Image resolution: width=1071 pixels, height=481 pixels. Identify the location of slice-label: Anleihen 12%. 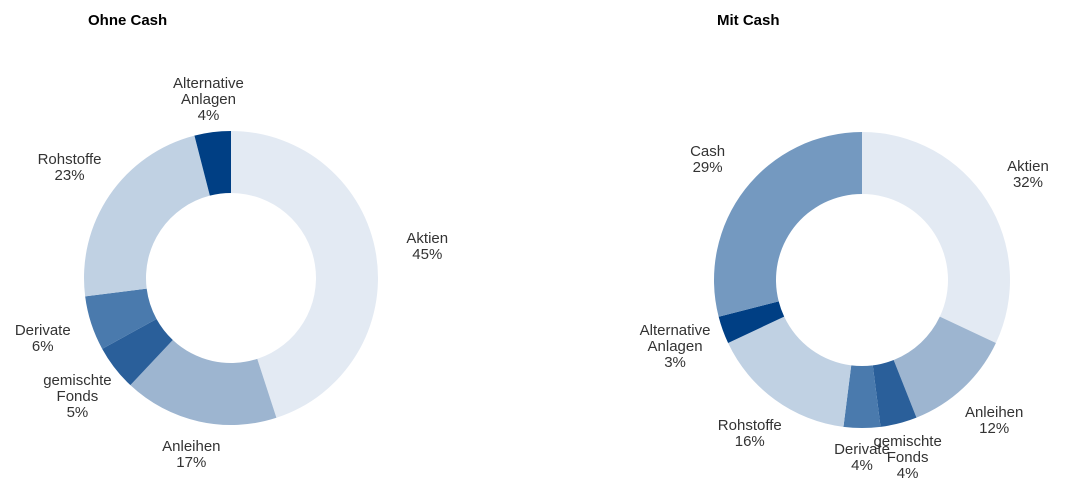
(994, 420).